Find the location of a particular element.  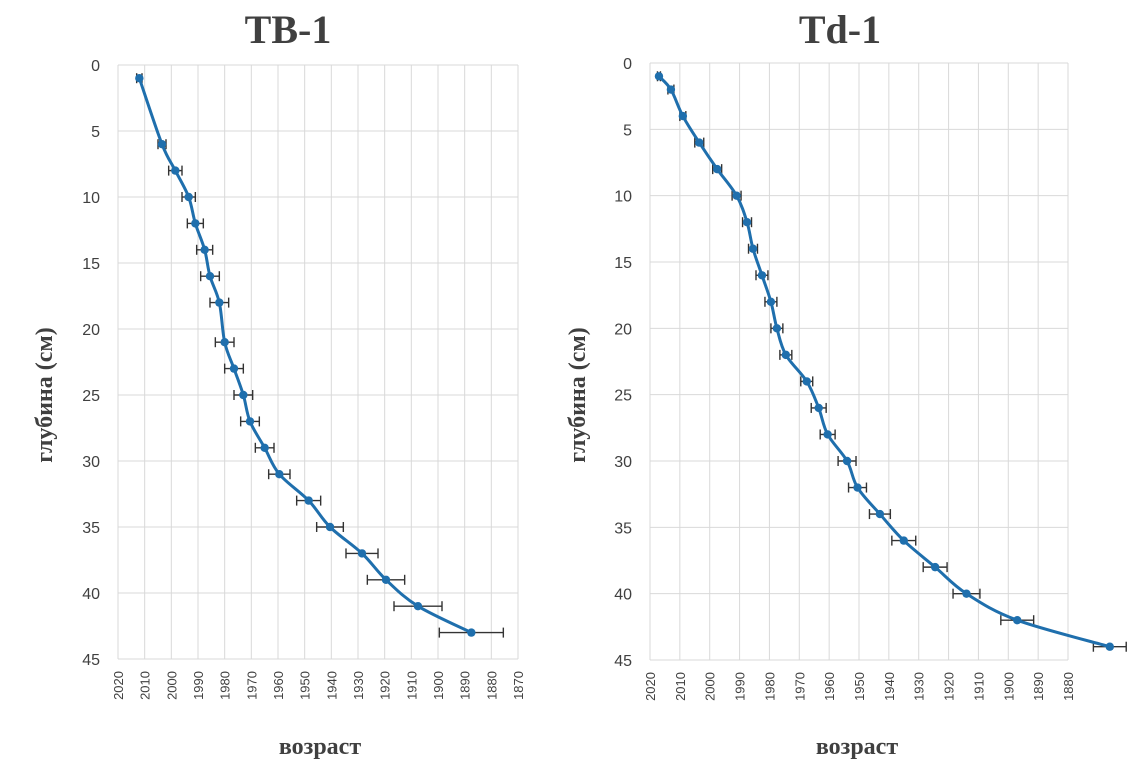

chart-title: TB-1 is located at coordinates (288, 29).